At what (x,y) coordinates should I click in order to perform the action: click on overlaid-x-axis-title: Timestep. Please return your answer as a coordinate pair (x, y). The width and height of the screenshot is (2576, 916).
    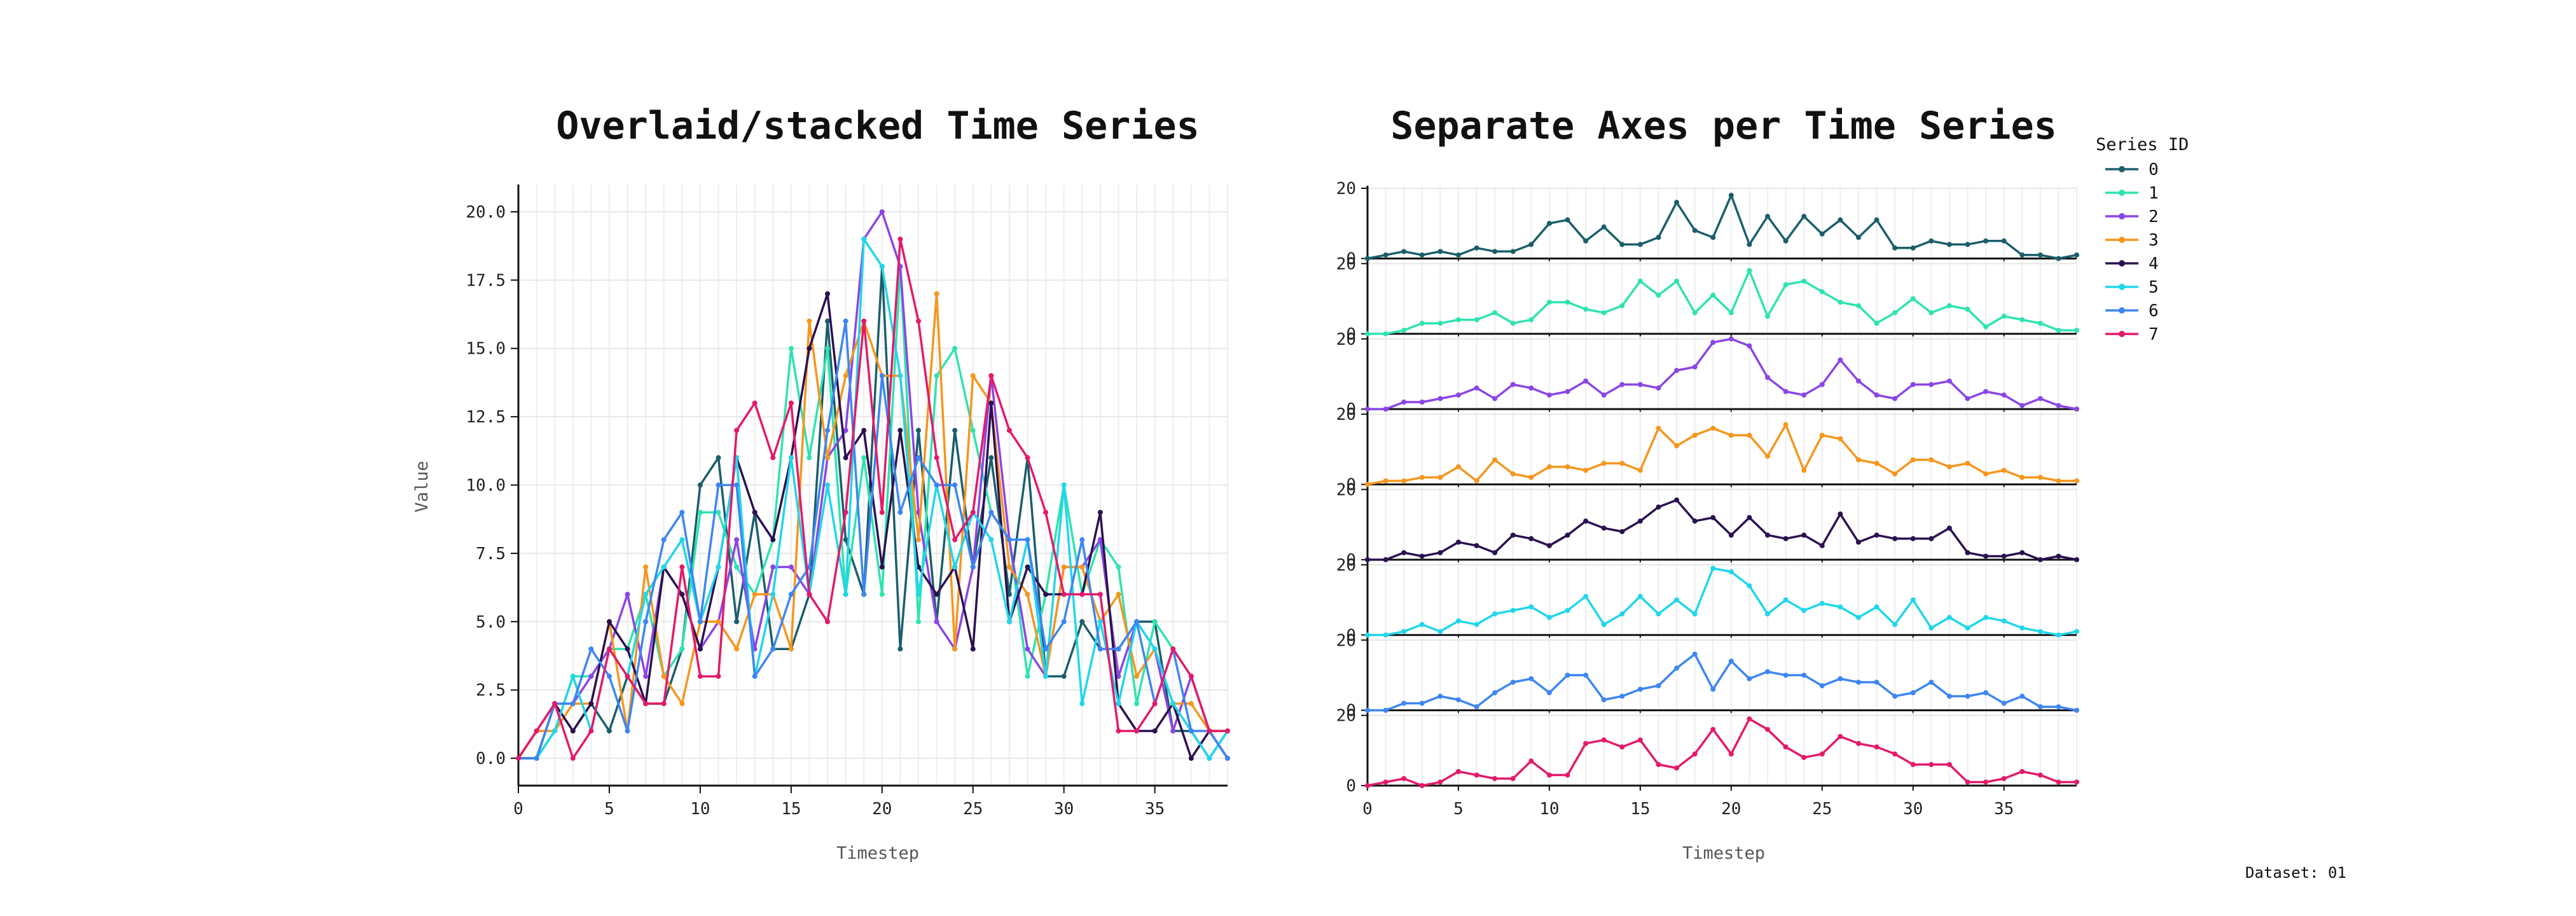
    Looking at the image, I should click on (877, 853).